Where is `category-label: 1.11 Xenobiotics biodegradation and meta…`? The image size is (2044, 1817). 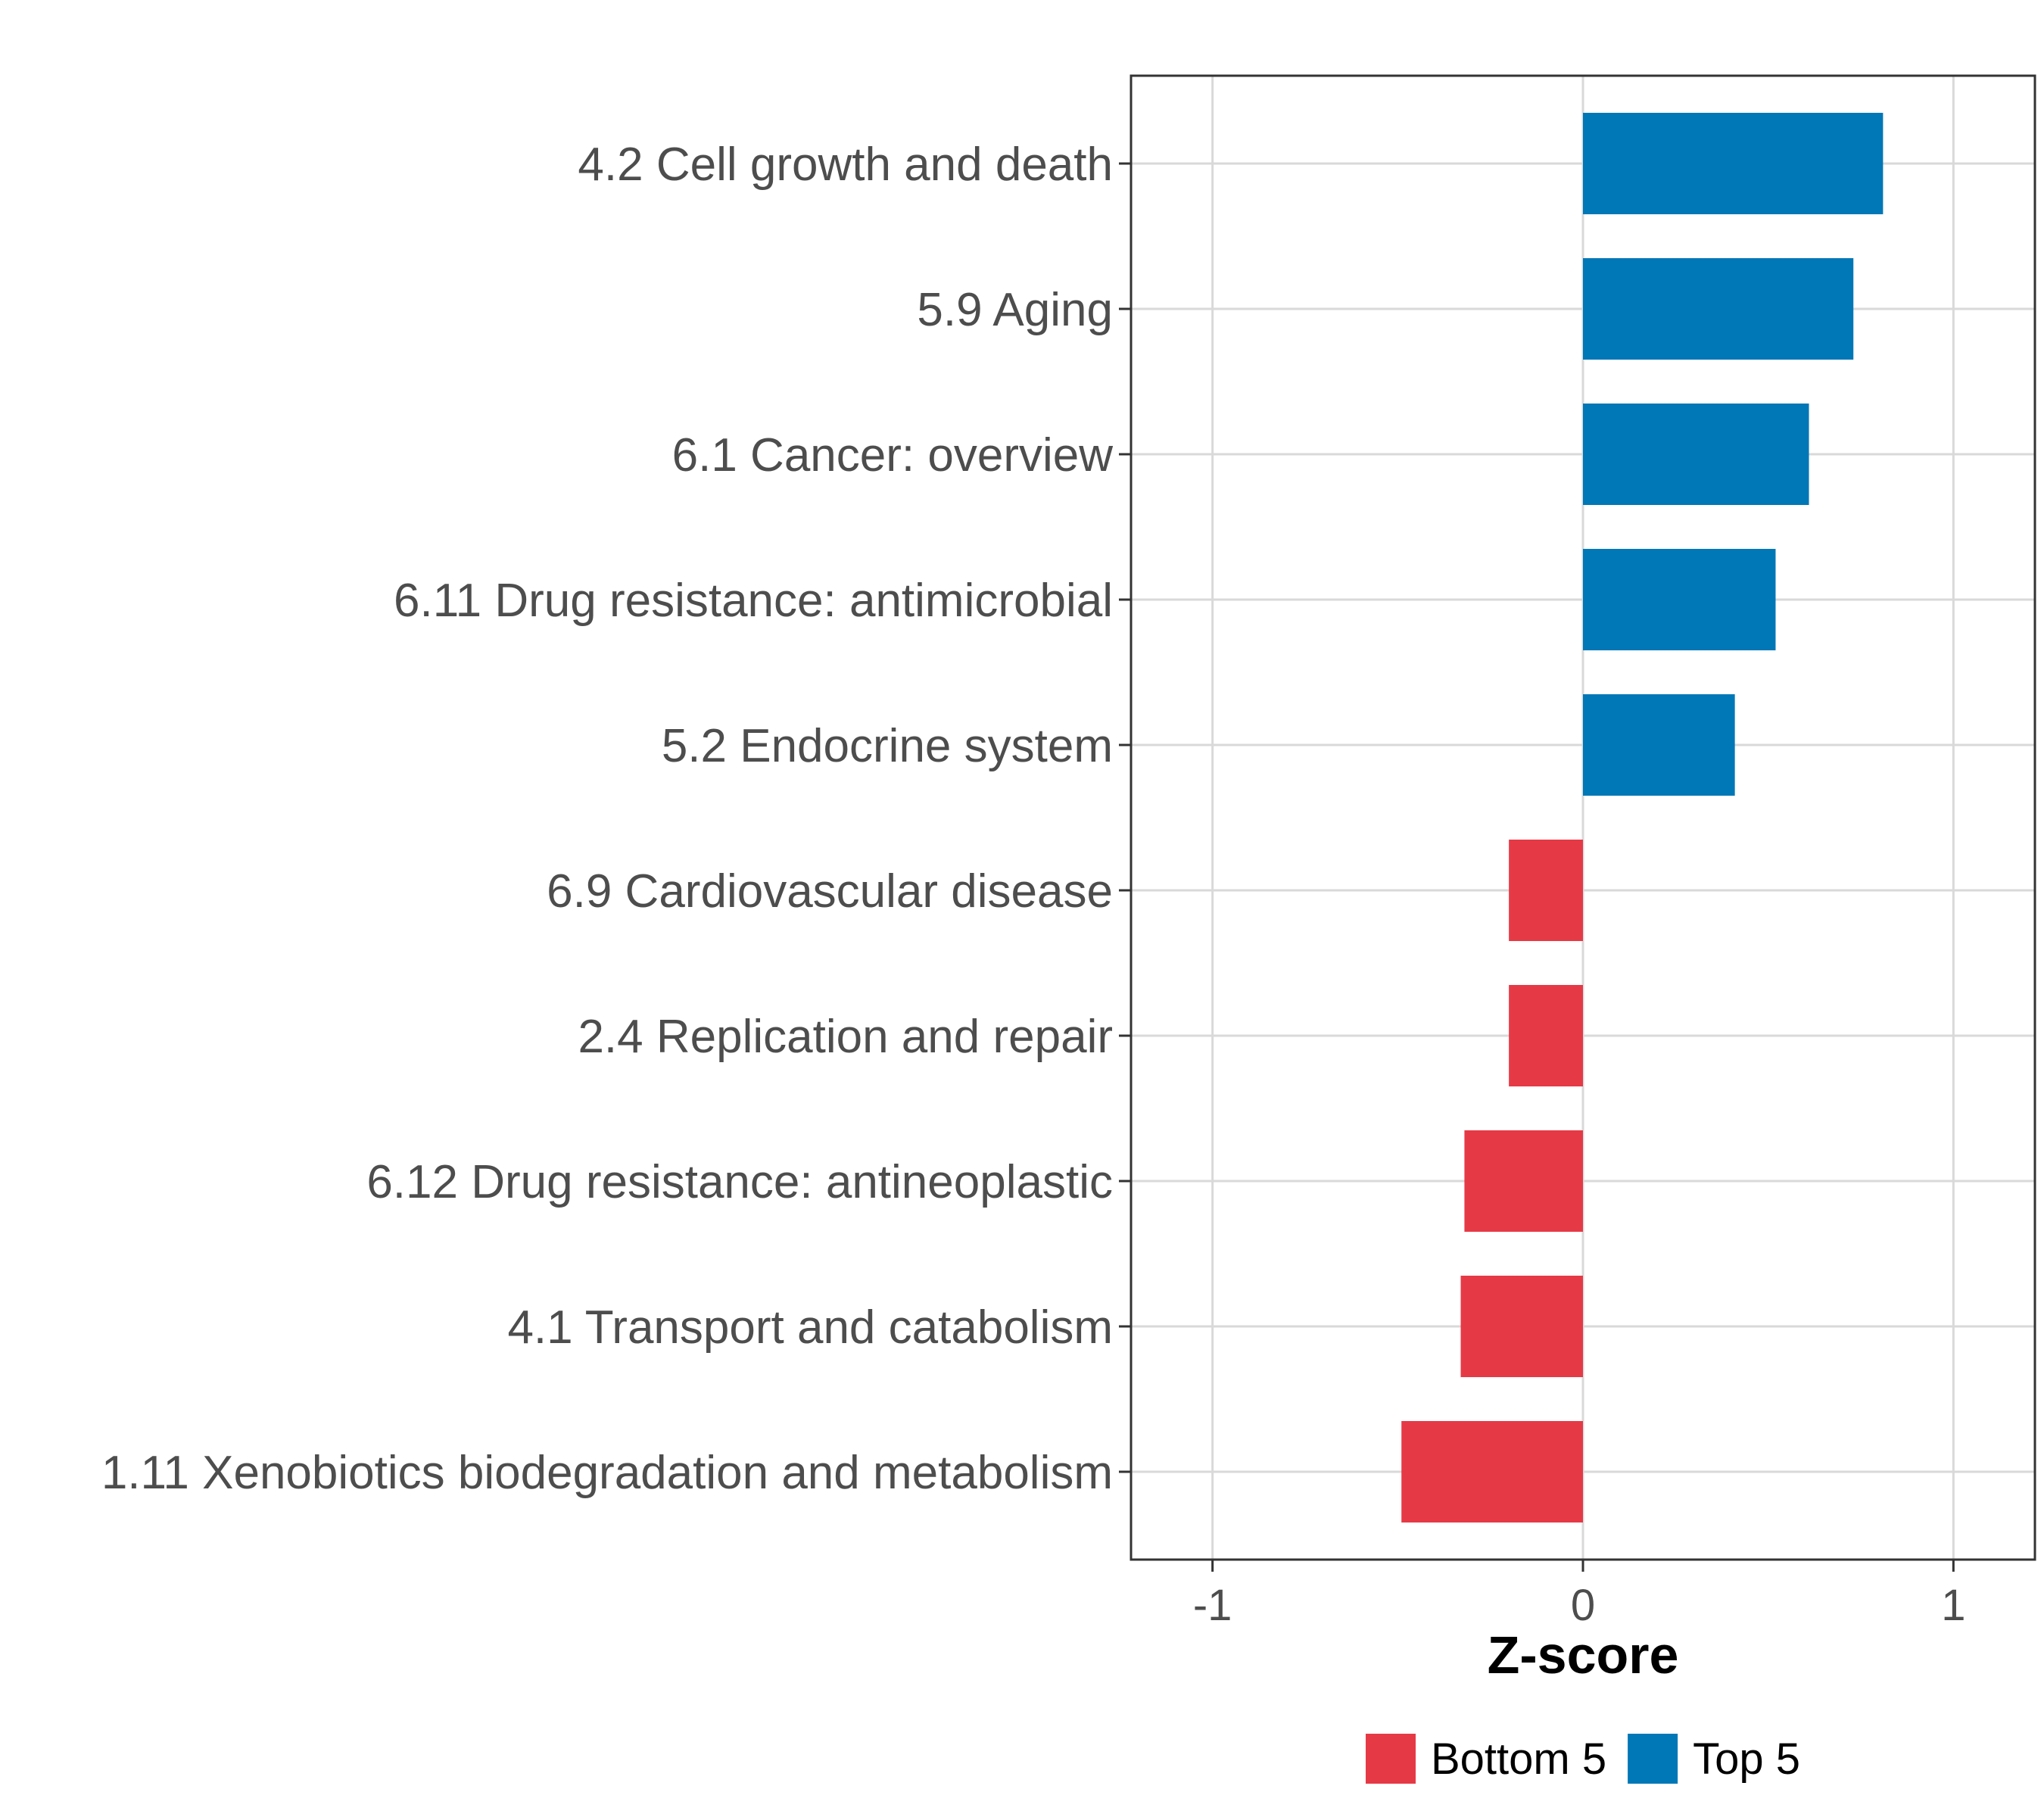 category-label: 1.11 Xenobiotics biodegradation and meta… is located at coordinates (607, 1473).